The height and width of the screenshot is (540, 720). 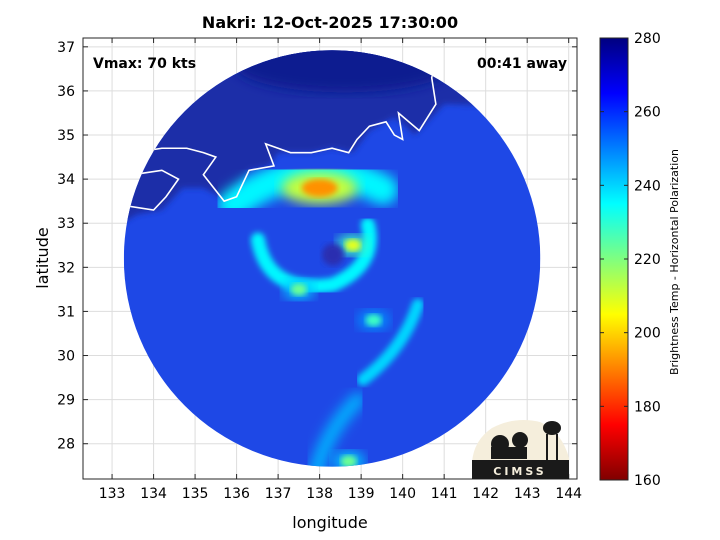 What do you see at coordinates (66, 48) in the screenshot?
I see `y-tick-label: 37` at bounding box center [66, 48].